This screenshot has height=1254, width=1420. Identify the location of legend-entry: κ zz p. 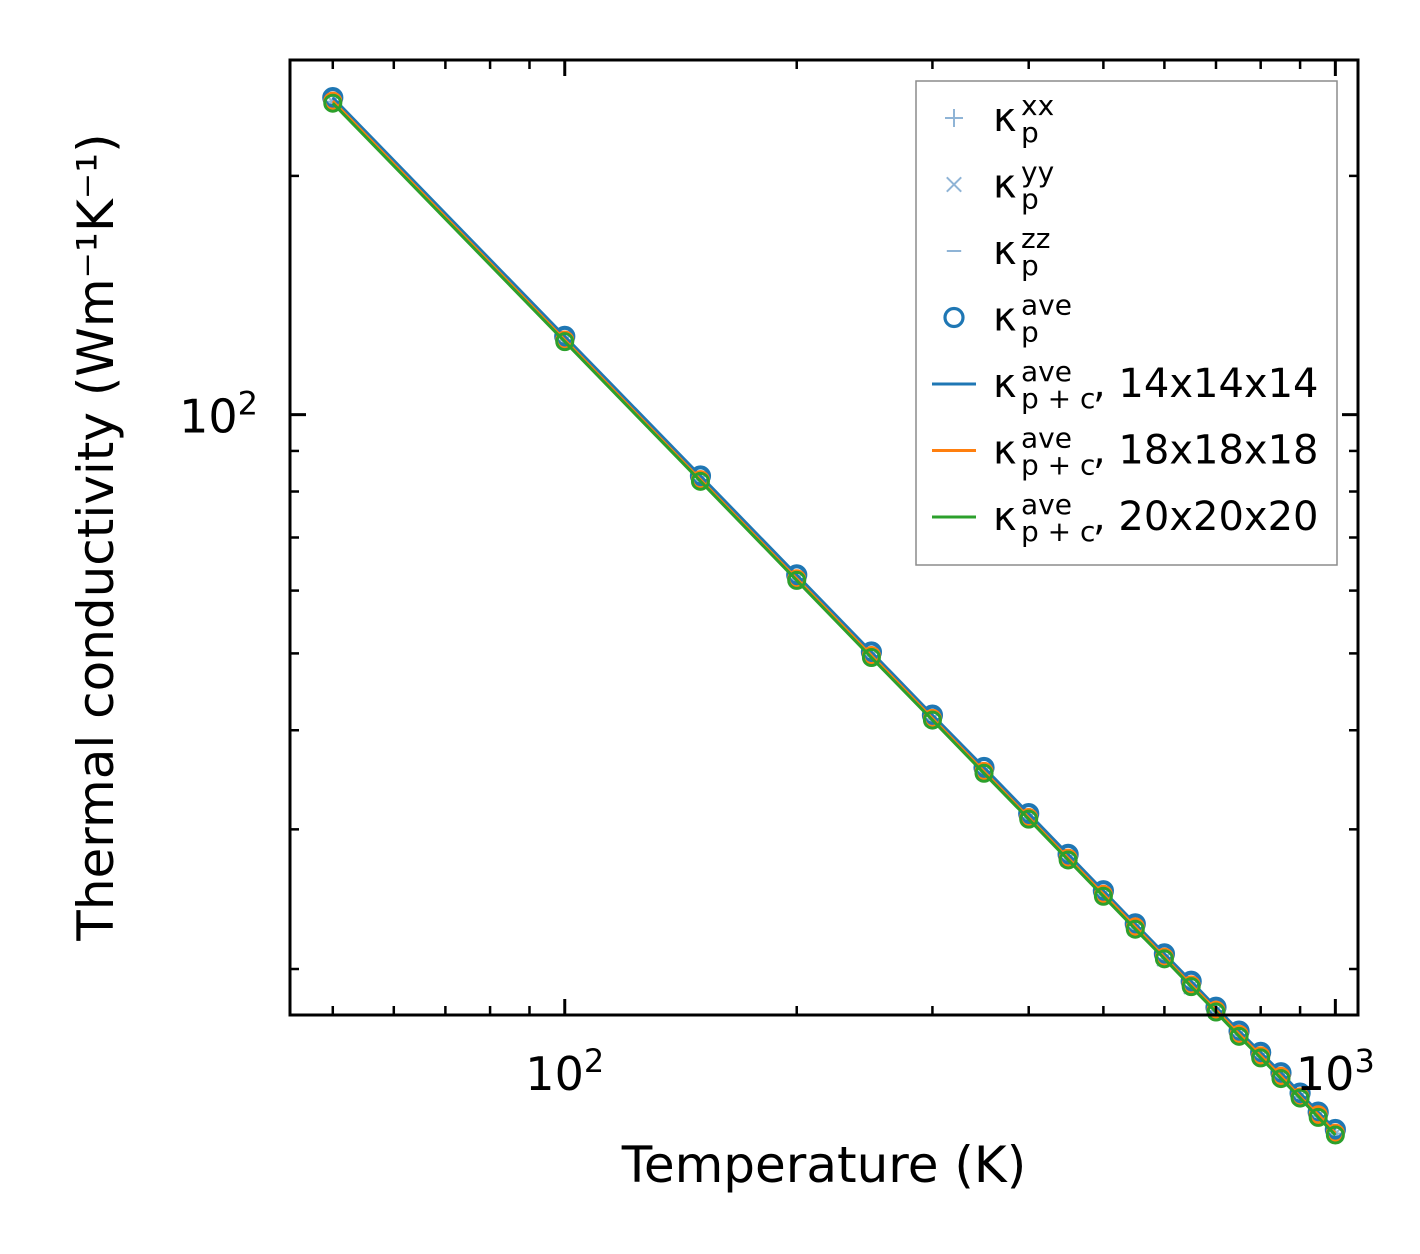
(998, 252).